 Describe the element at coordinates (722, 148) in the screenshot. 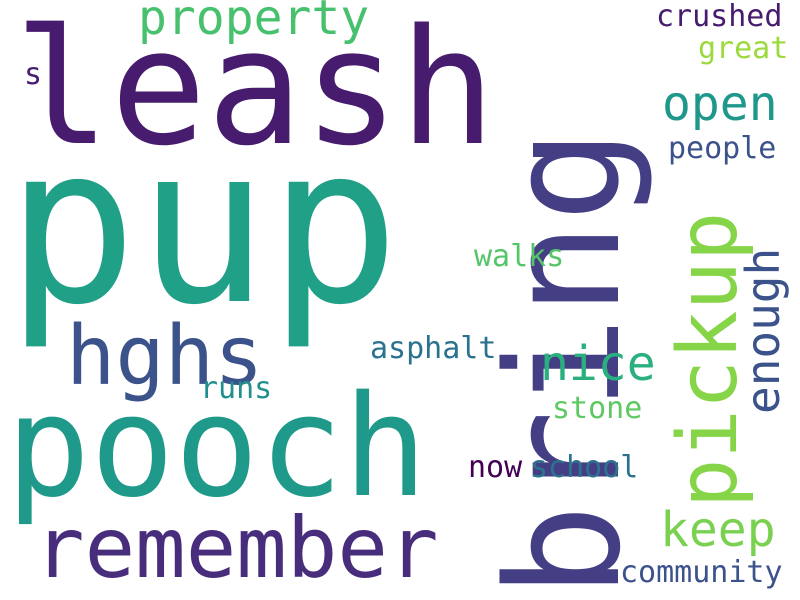

I see `word-people: people` at that location.